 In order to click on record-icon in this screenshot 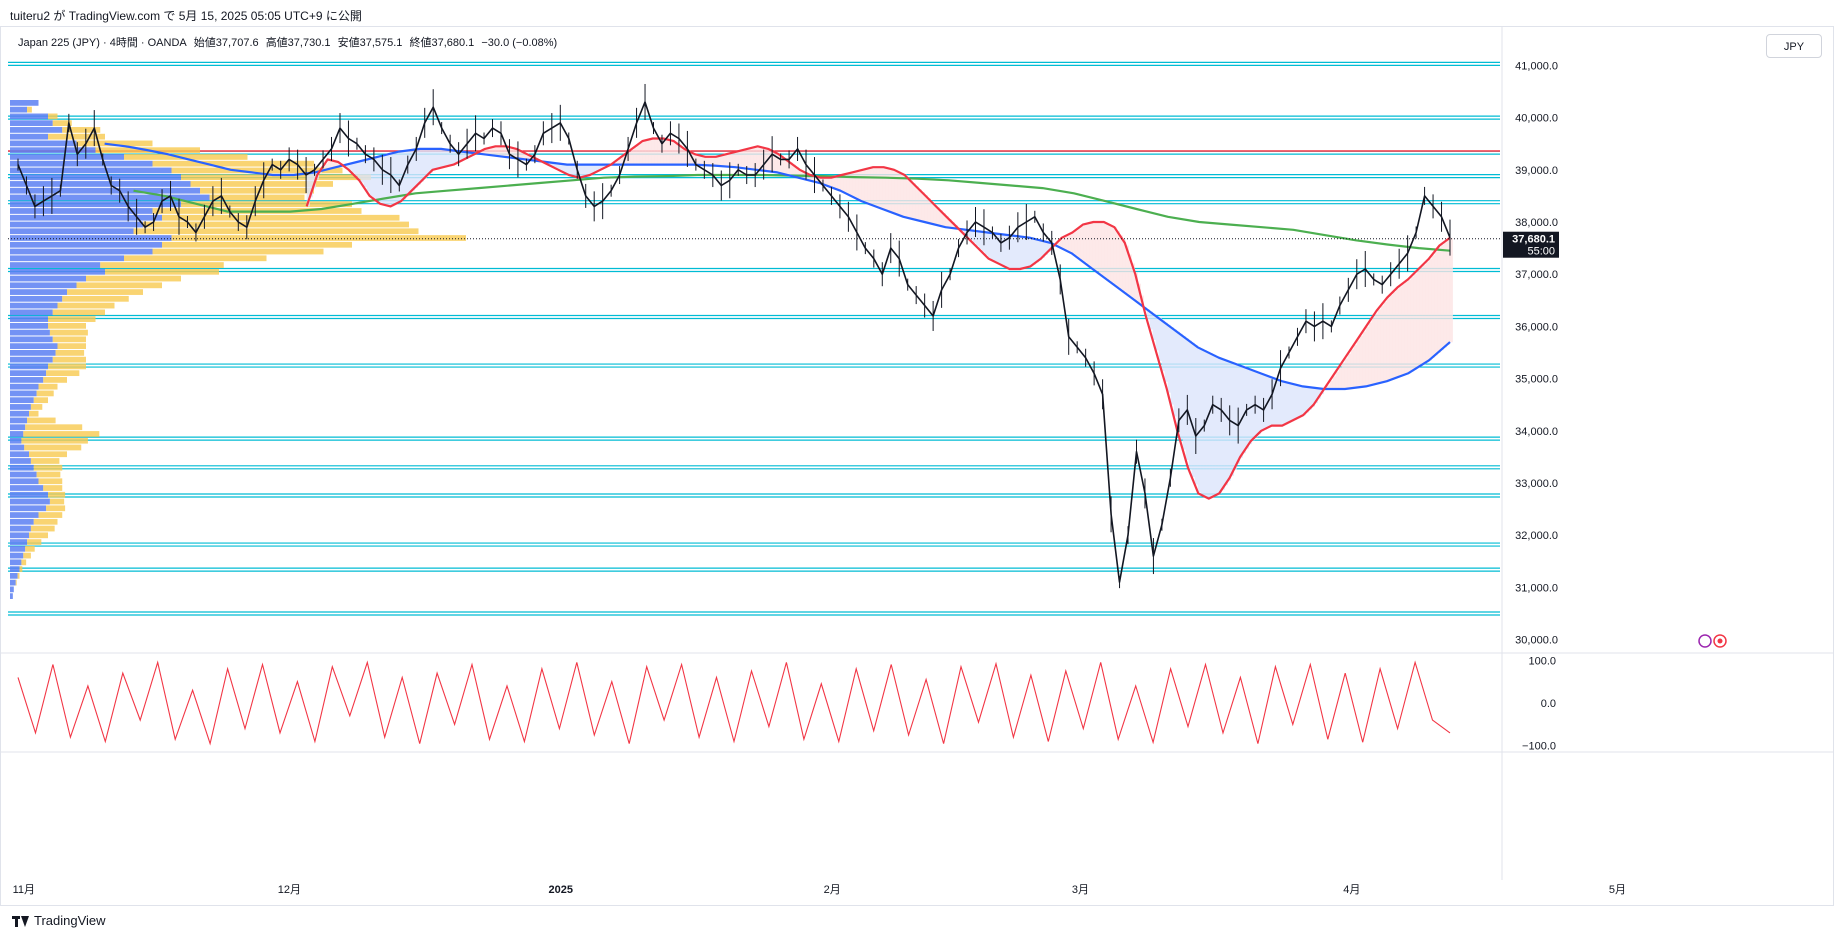, I will do `click(1720, 641)`.